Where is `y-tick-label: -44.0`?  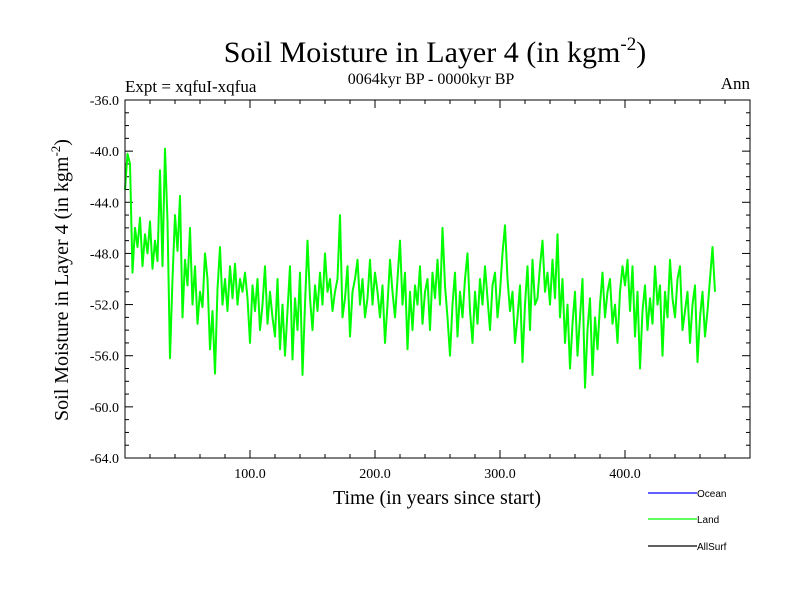
y-tick-label: -44.0 is located at coordinates (104, 203).